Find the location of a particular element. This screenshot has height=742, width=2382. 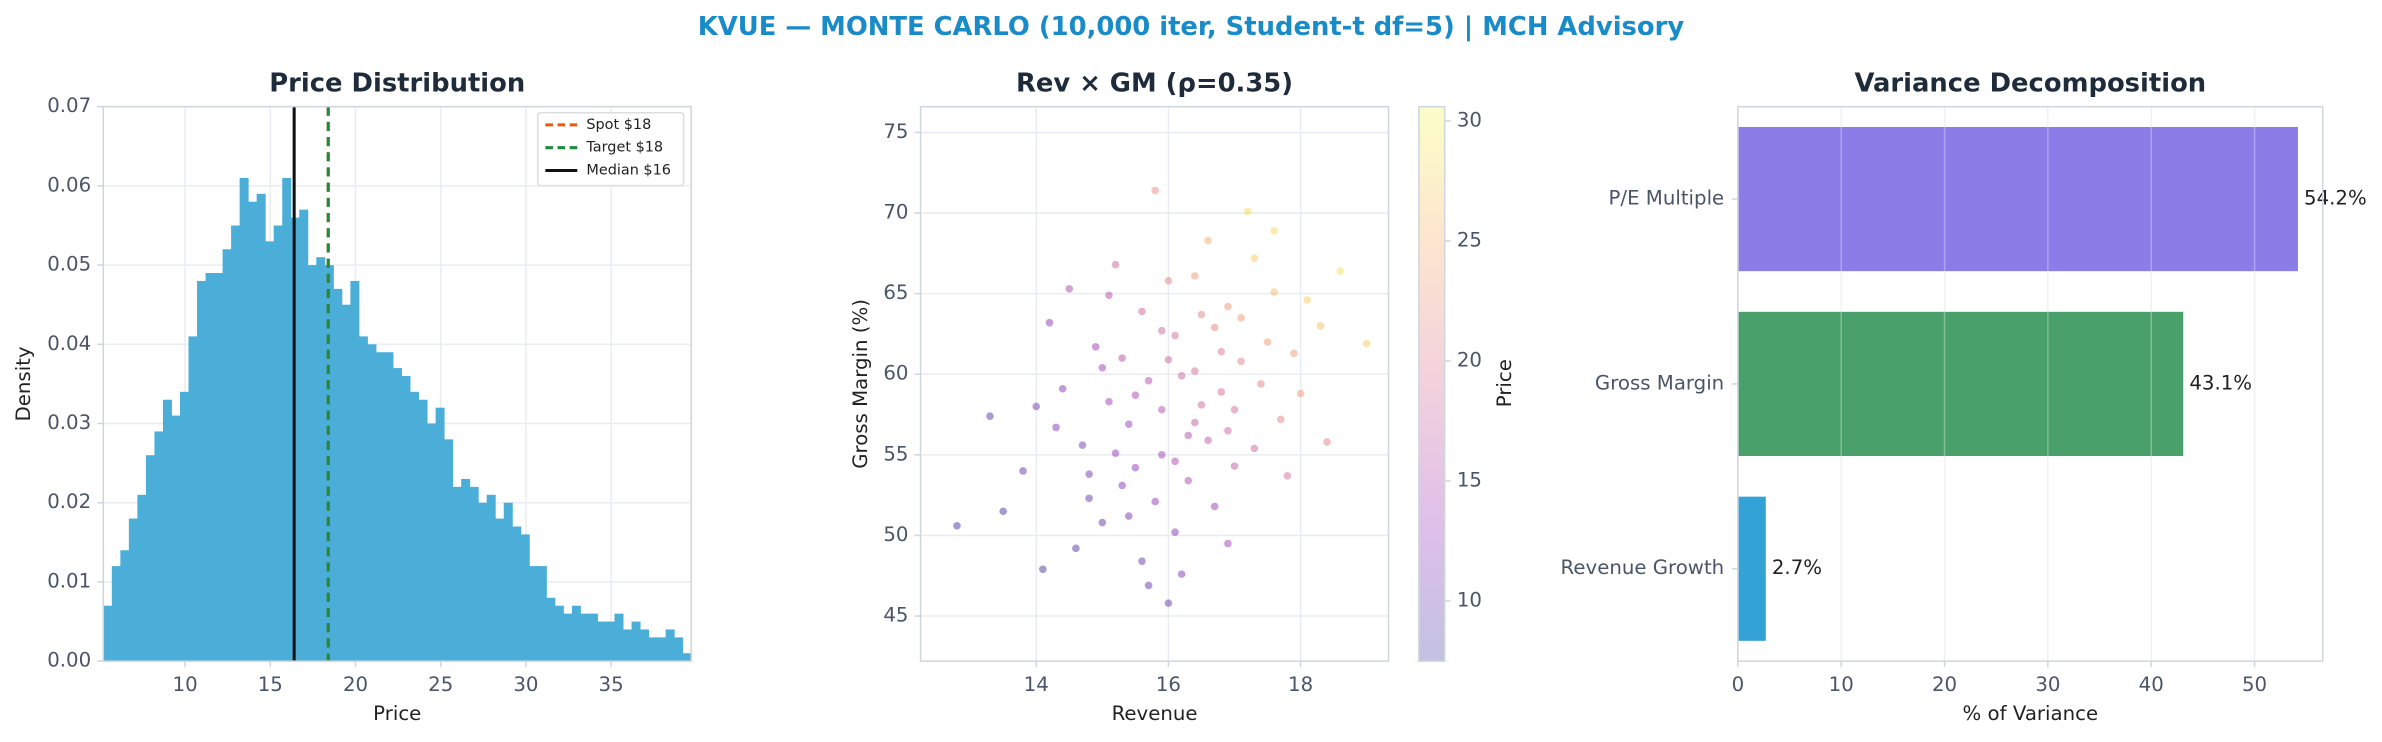

colorbar-tick-label: 15 is located at coordinates (1469, 480).